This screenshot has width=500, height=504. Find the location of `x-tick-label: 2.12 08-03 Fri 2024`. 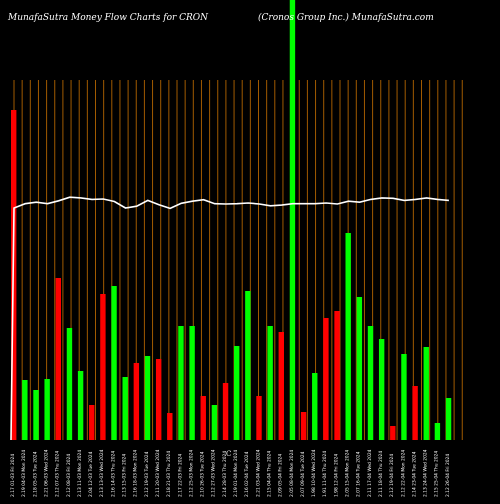

x-tick-label: 2.12 08-03 Fri 2024 is located at coordinates (69, 475).